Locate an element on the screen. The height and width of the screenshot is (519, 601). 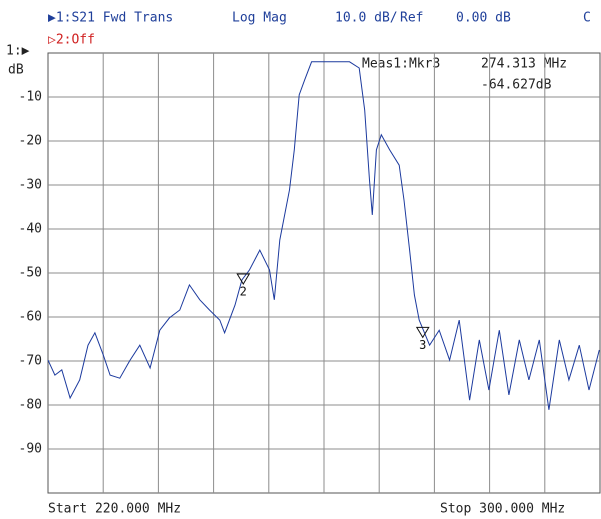
y-tick-label: -40 is located at coordinates (30, 229).